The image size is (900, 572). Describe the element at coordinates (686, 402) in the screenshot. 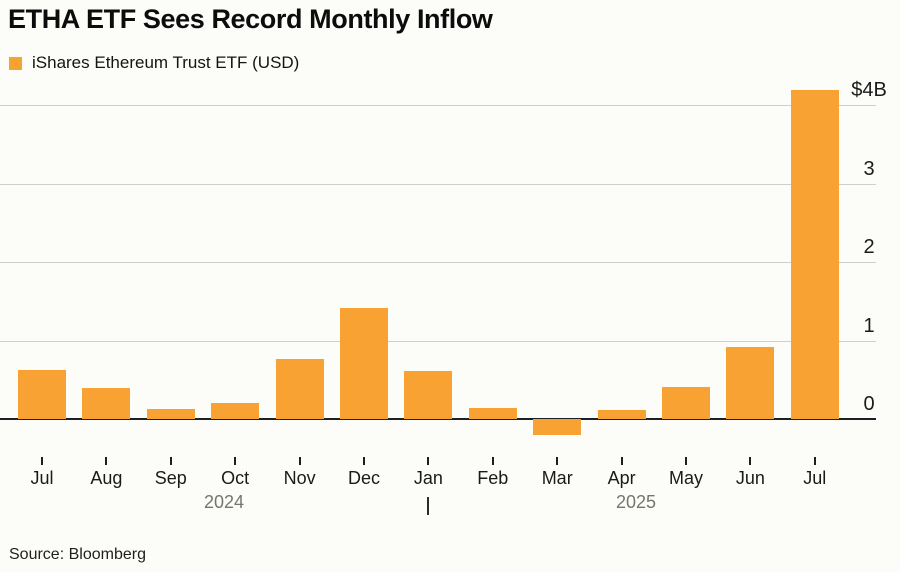

I see `bar-may-2025` at that location.